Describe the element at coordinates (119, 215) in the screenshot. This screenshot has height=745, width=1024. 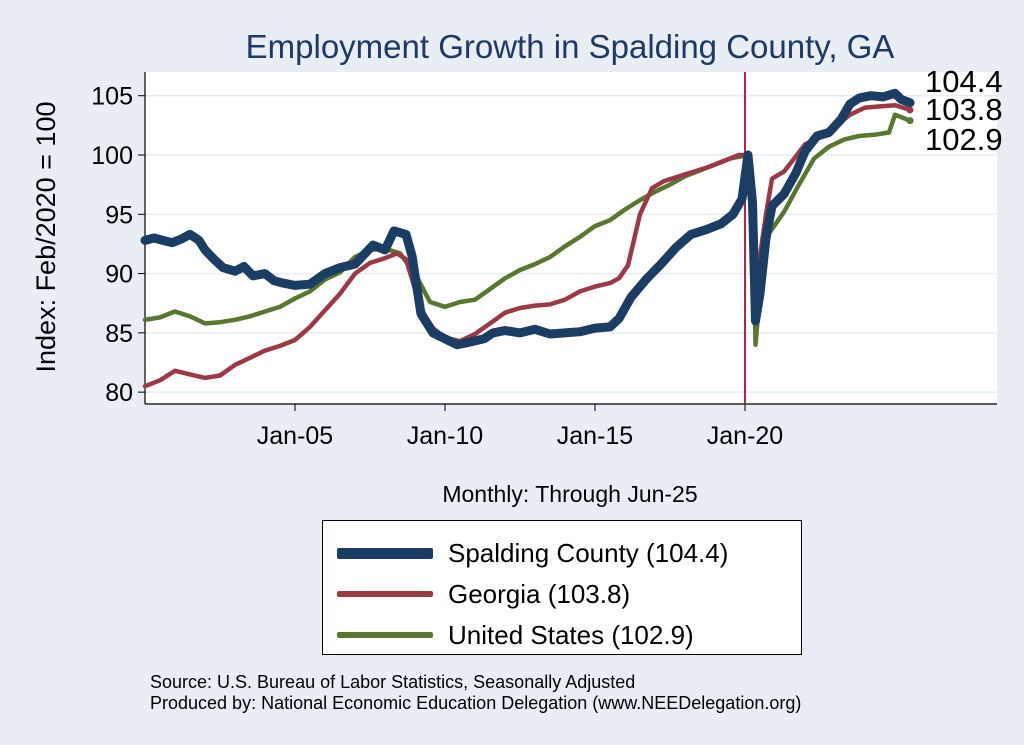
I see `y-tick-label-95: 95` at that location.